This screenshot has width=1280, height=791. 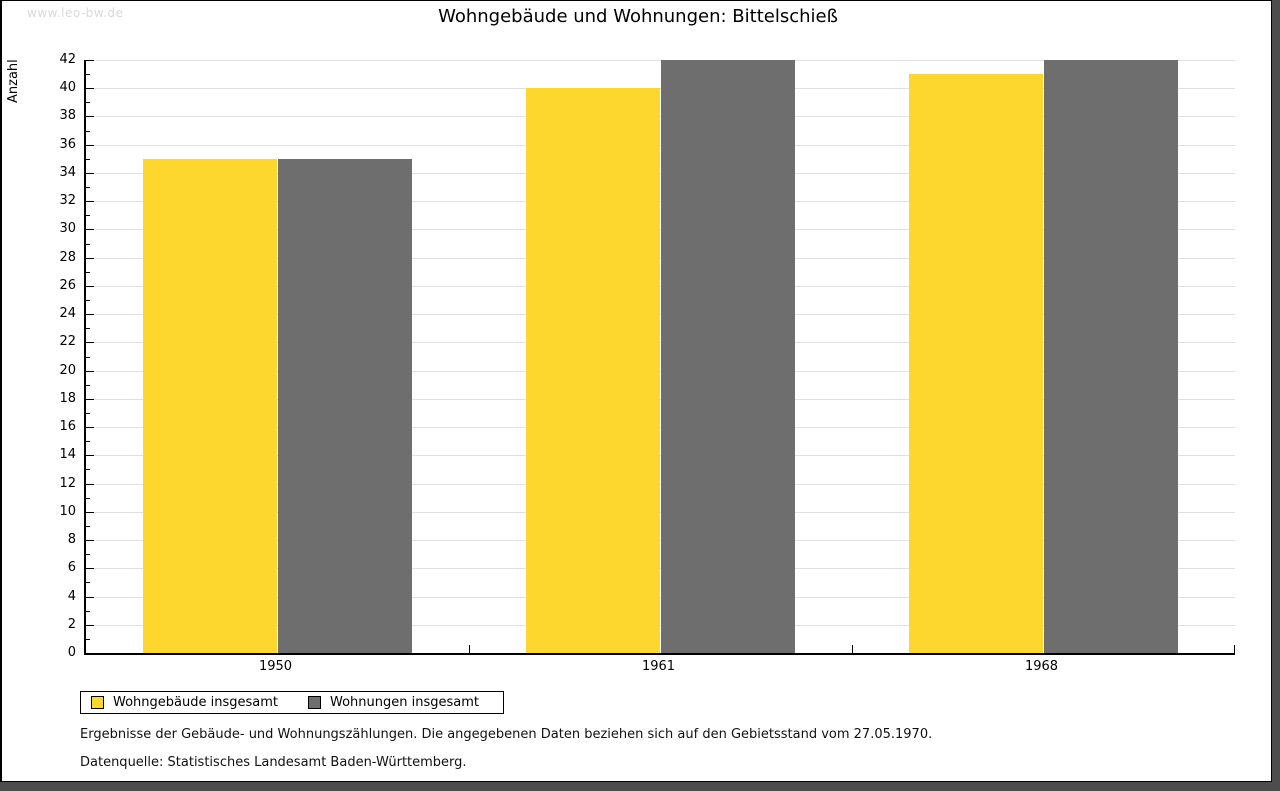 I want to click on page-shadow-bottom, so click(x=636, y=786).